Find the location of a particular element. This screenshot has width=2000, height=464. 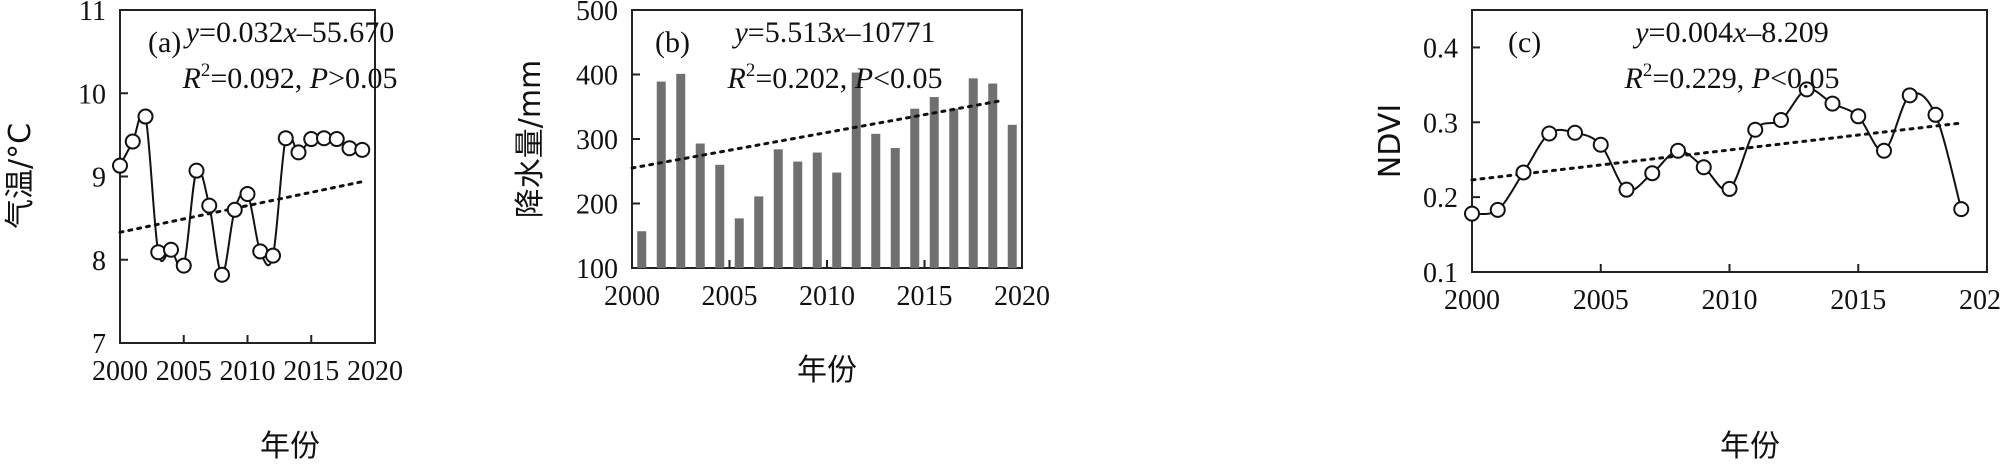

y-tick-label: 0.1 is located at coordinates (1440, 273).